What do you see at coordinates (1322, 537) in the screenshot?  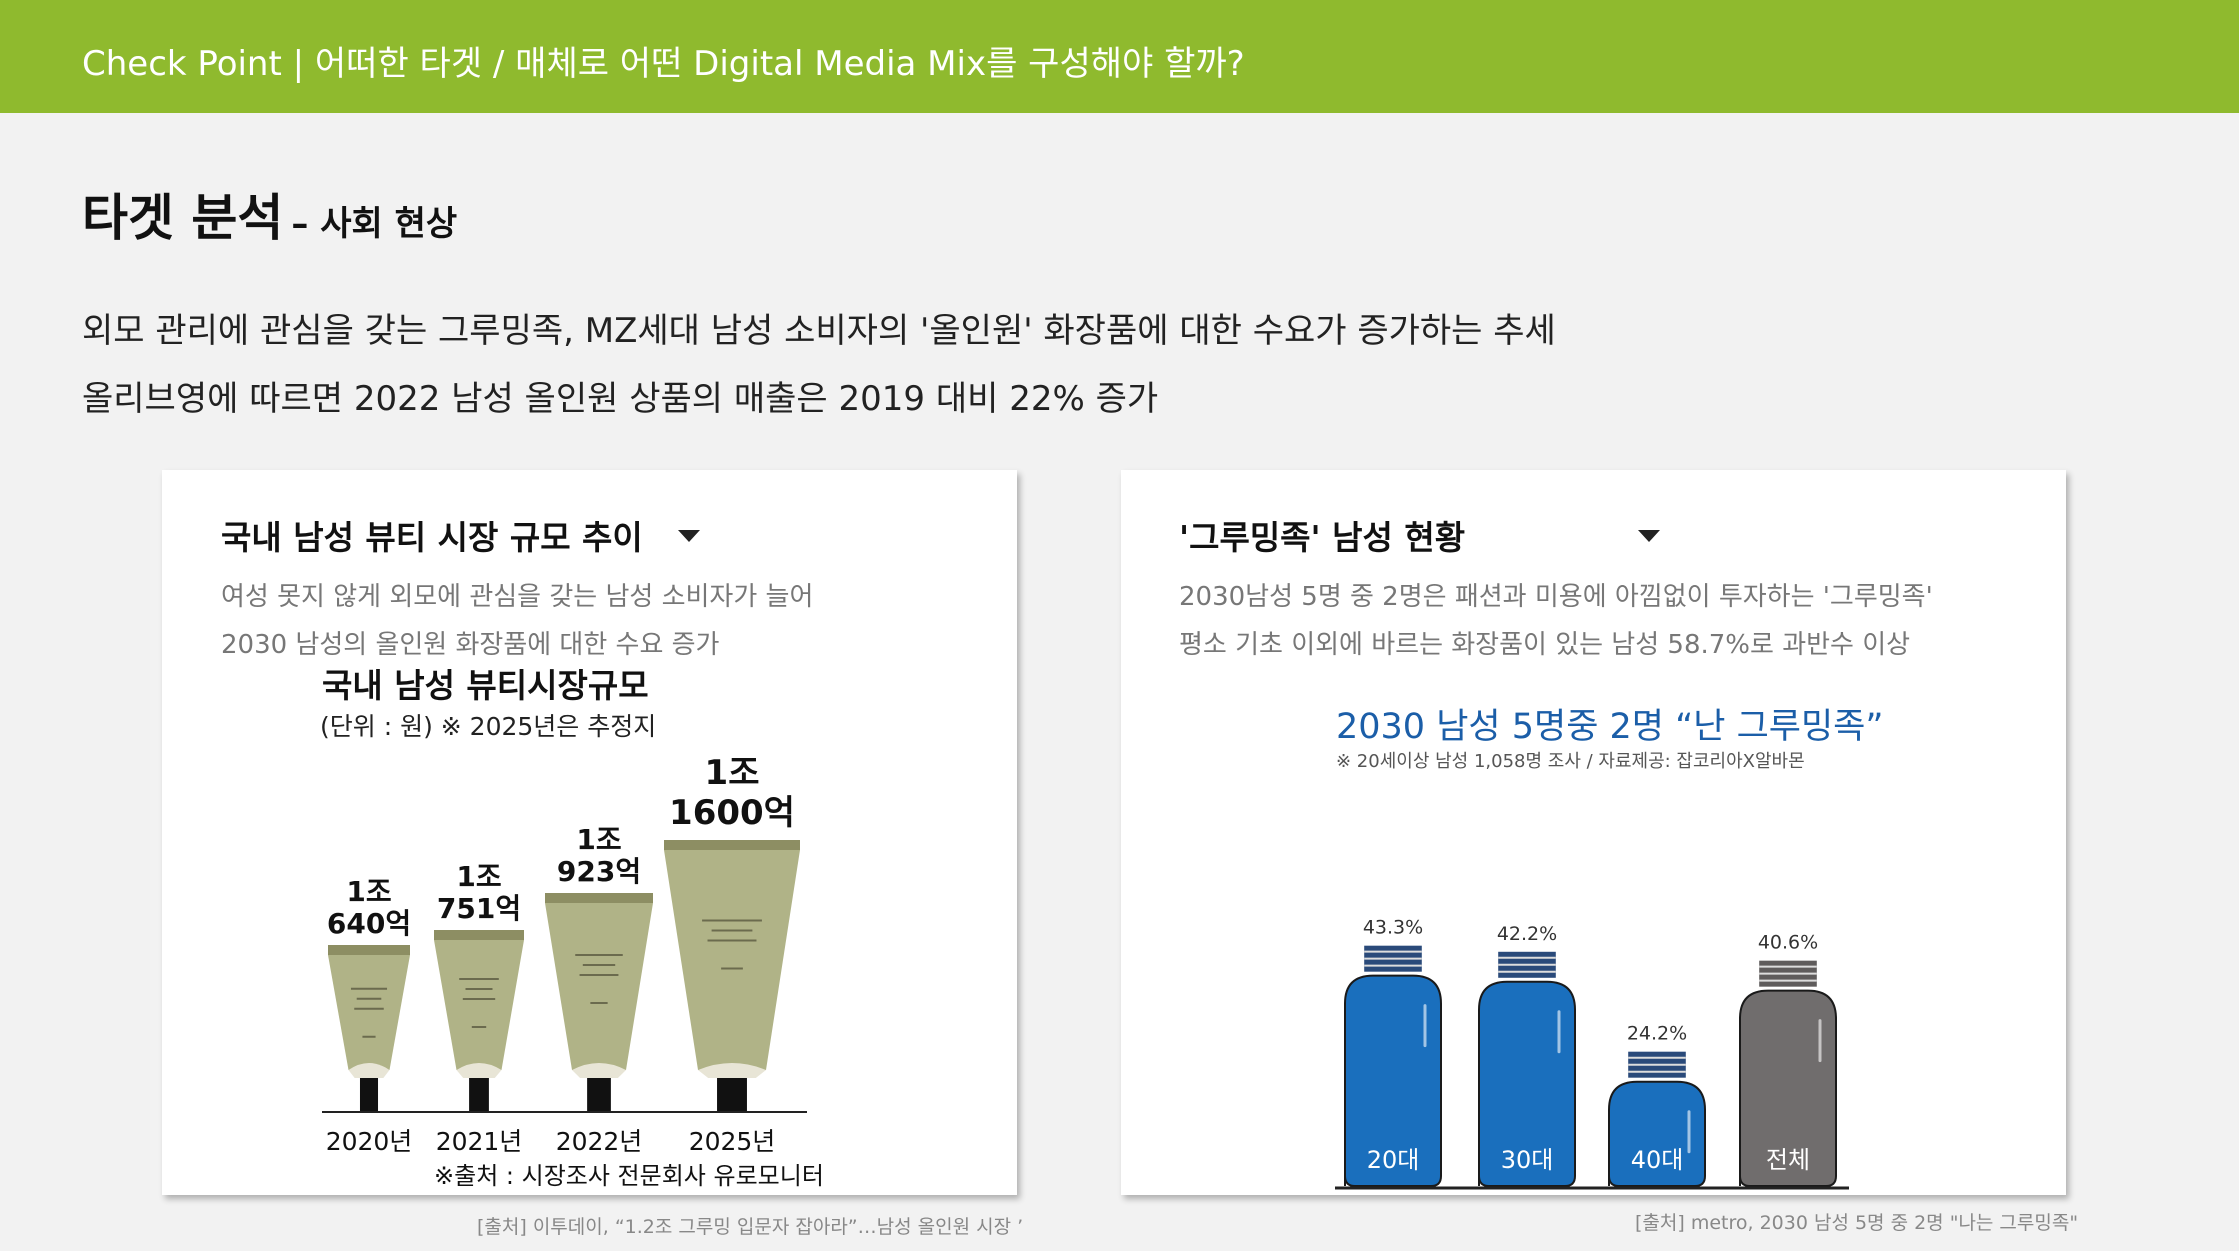 I see `card-right-title: '그루밍족' 남성 현황` at bounding box center [1322, 537].